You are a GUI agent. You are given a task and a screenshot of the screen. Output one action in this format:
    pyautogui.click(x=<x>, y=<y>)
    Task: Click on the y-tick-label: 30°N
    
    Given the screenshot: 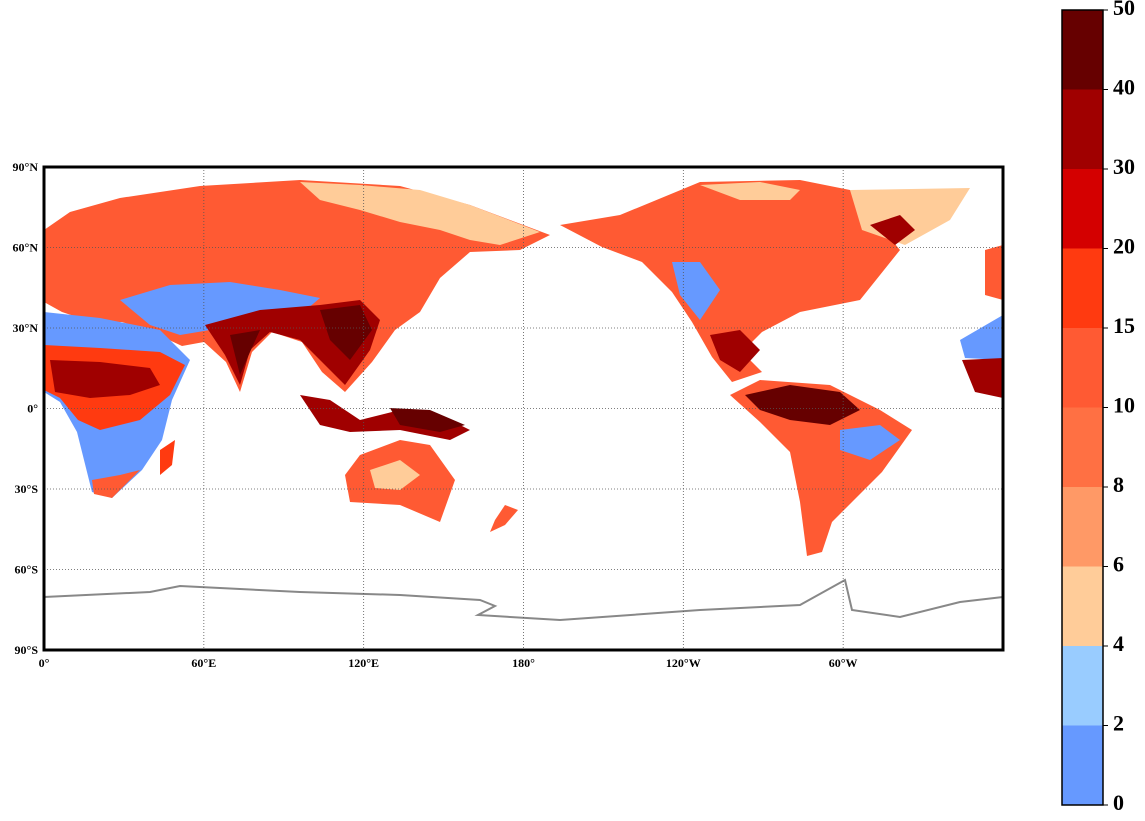 What is the action you would take?
    pyautogui.click(x=26, y=328)
    